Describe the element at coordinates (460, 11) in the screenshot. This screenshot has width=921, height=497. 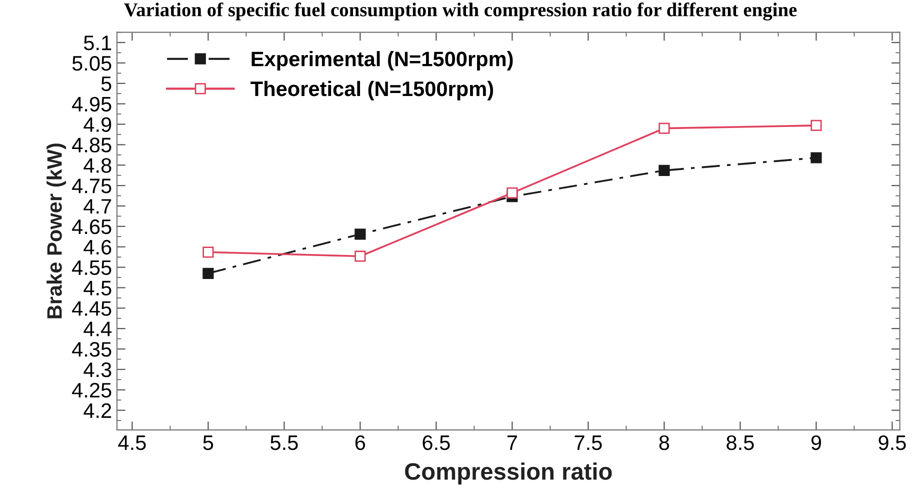
I see `chart-title: Variation of specific fuel consumption with compression ratio for different engine` at that location.